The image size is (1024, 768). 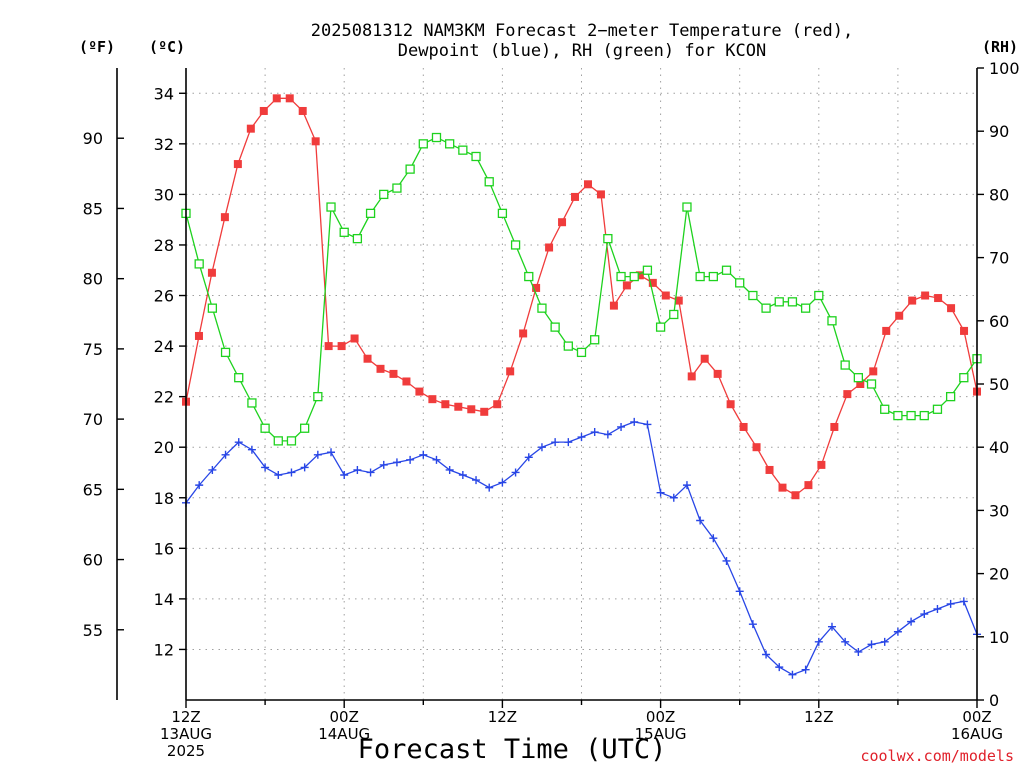 I want to click on x-axis-label: Forecast Time (UTC), so click(x=512, y=749).